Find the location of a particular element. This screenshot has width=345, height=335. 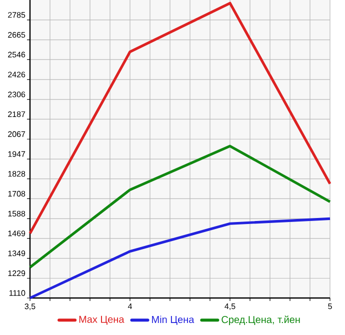

y-tick-label: 2306 is located at coordinates (17, 95).